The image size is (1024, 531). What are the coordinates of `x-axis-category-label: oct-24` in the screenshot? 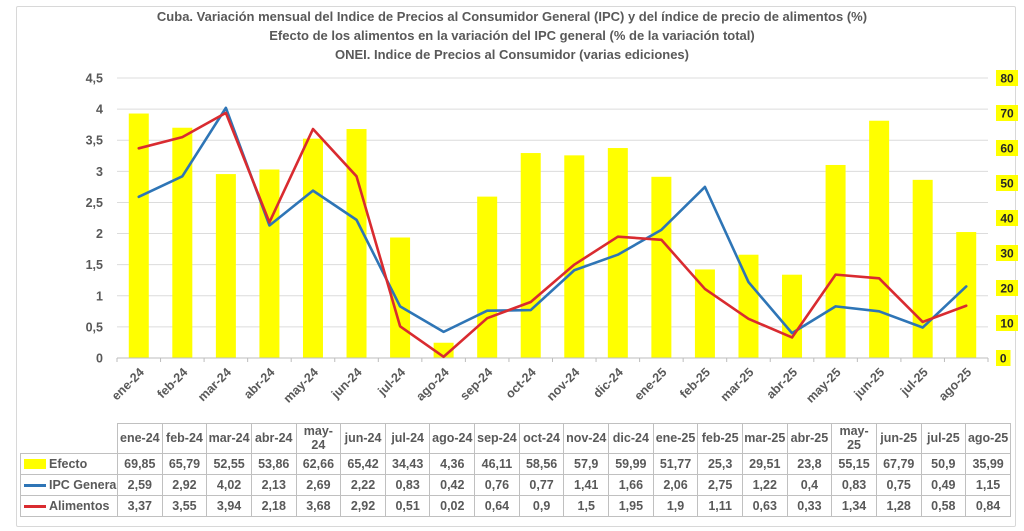 It's located at (521, 383).